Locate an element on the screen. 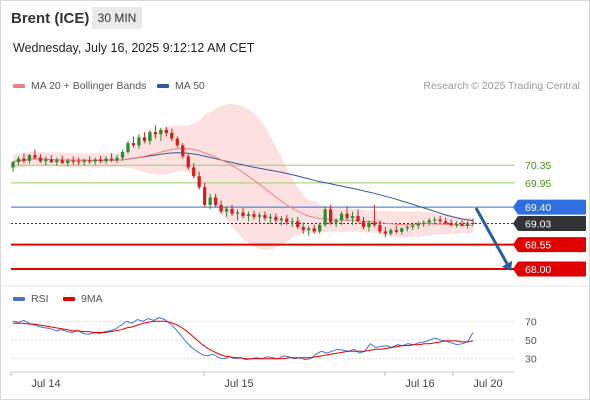 The height and width of the screenshot is (400, 590). legend-ma20: MA 20 + Bollinger Bands is located at coordinates (79, 86).